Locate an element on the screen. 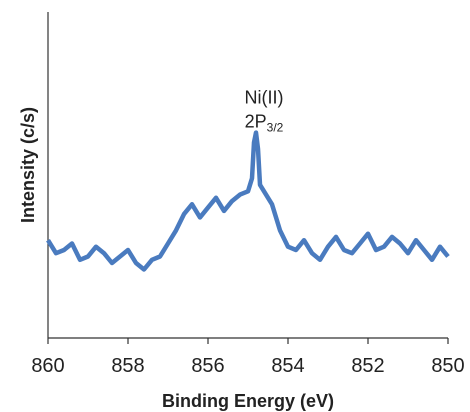  y-axis-title: Intensity (c/s) is located at coordinates (28, 165).